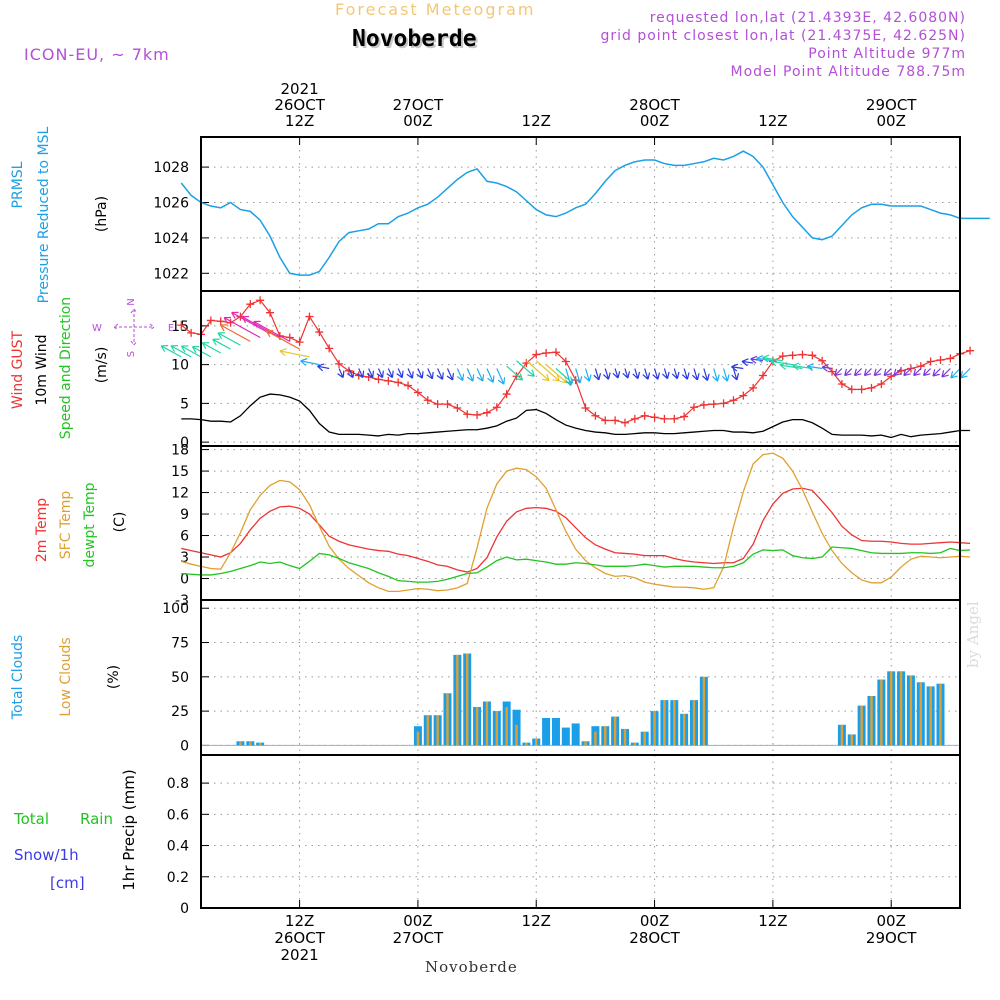 This screenshot has width=1000, height=1000. I want to click on point-altitude: Point Altitude 977m, so click(887, 54).